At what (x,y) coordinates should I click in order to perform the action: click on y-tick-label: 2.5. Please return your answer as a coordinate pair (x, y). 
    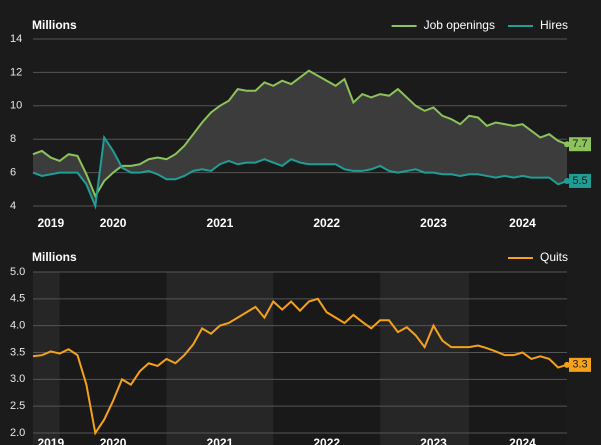
    Looking at the image, I should click on (17, 406).